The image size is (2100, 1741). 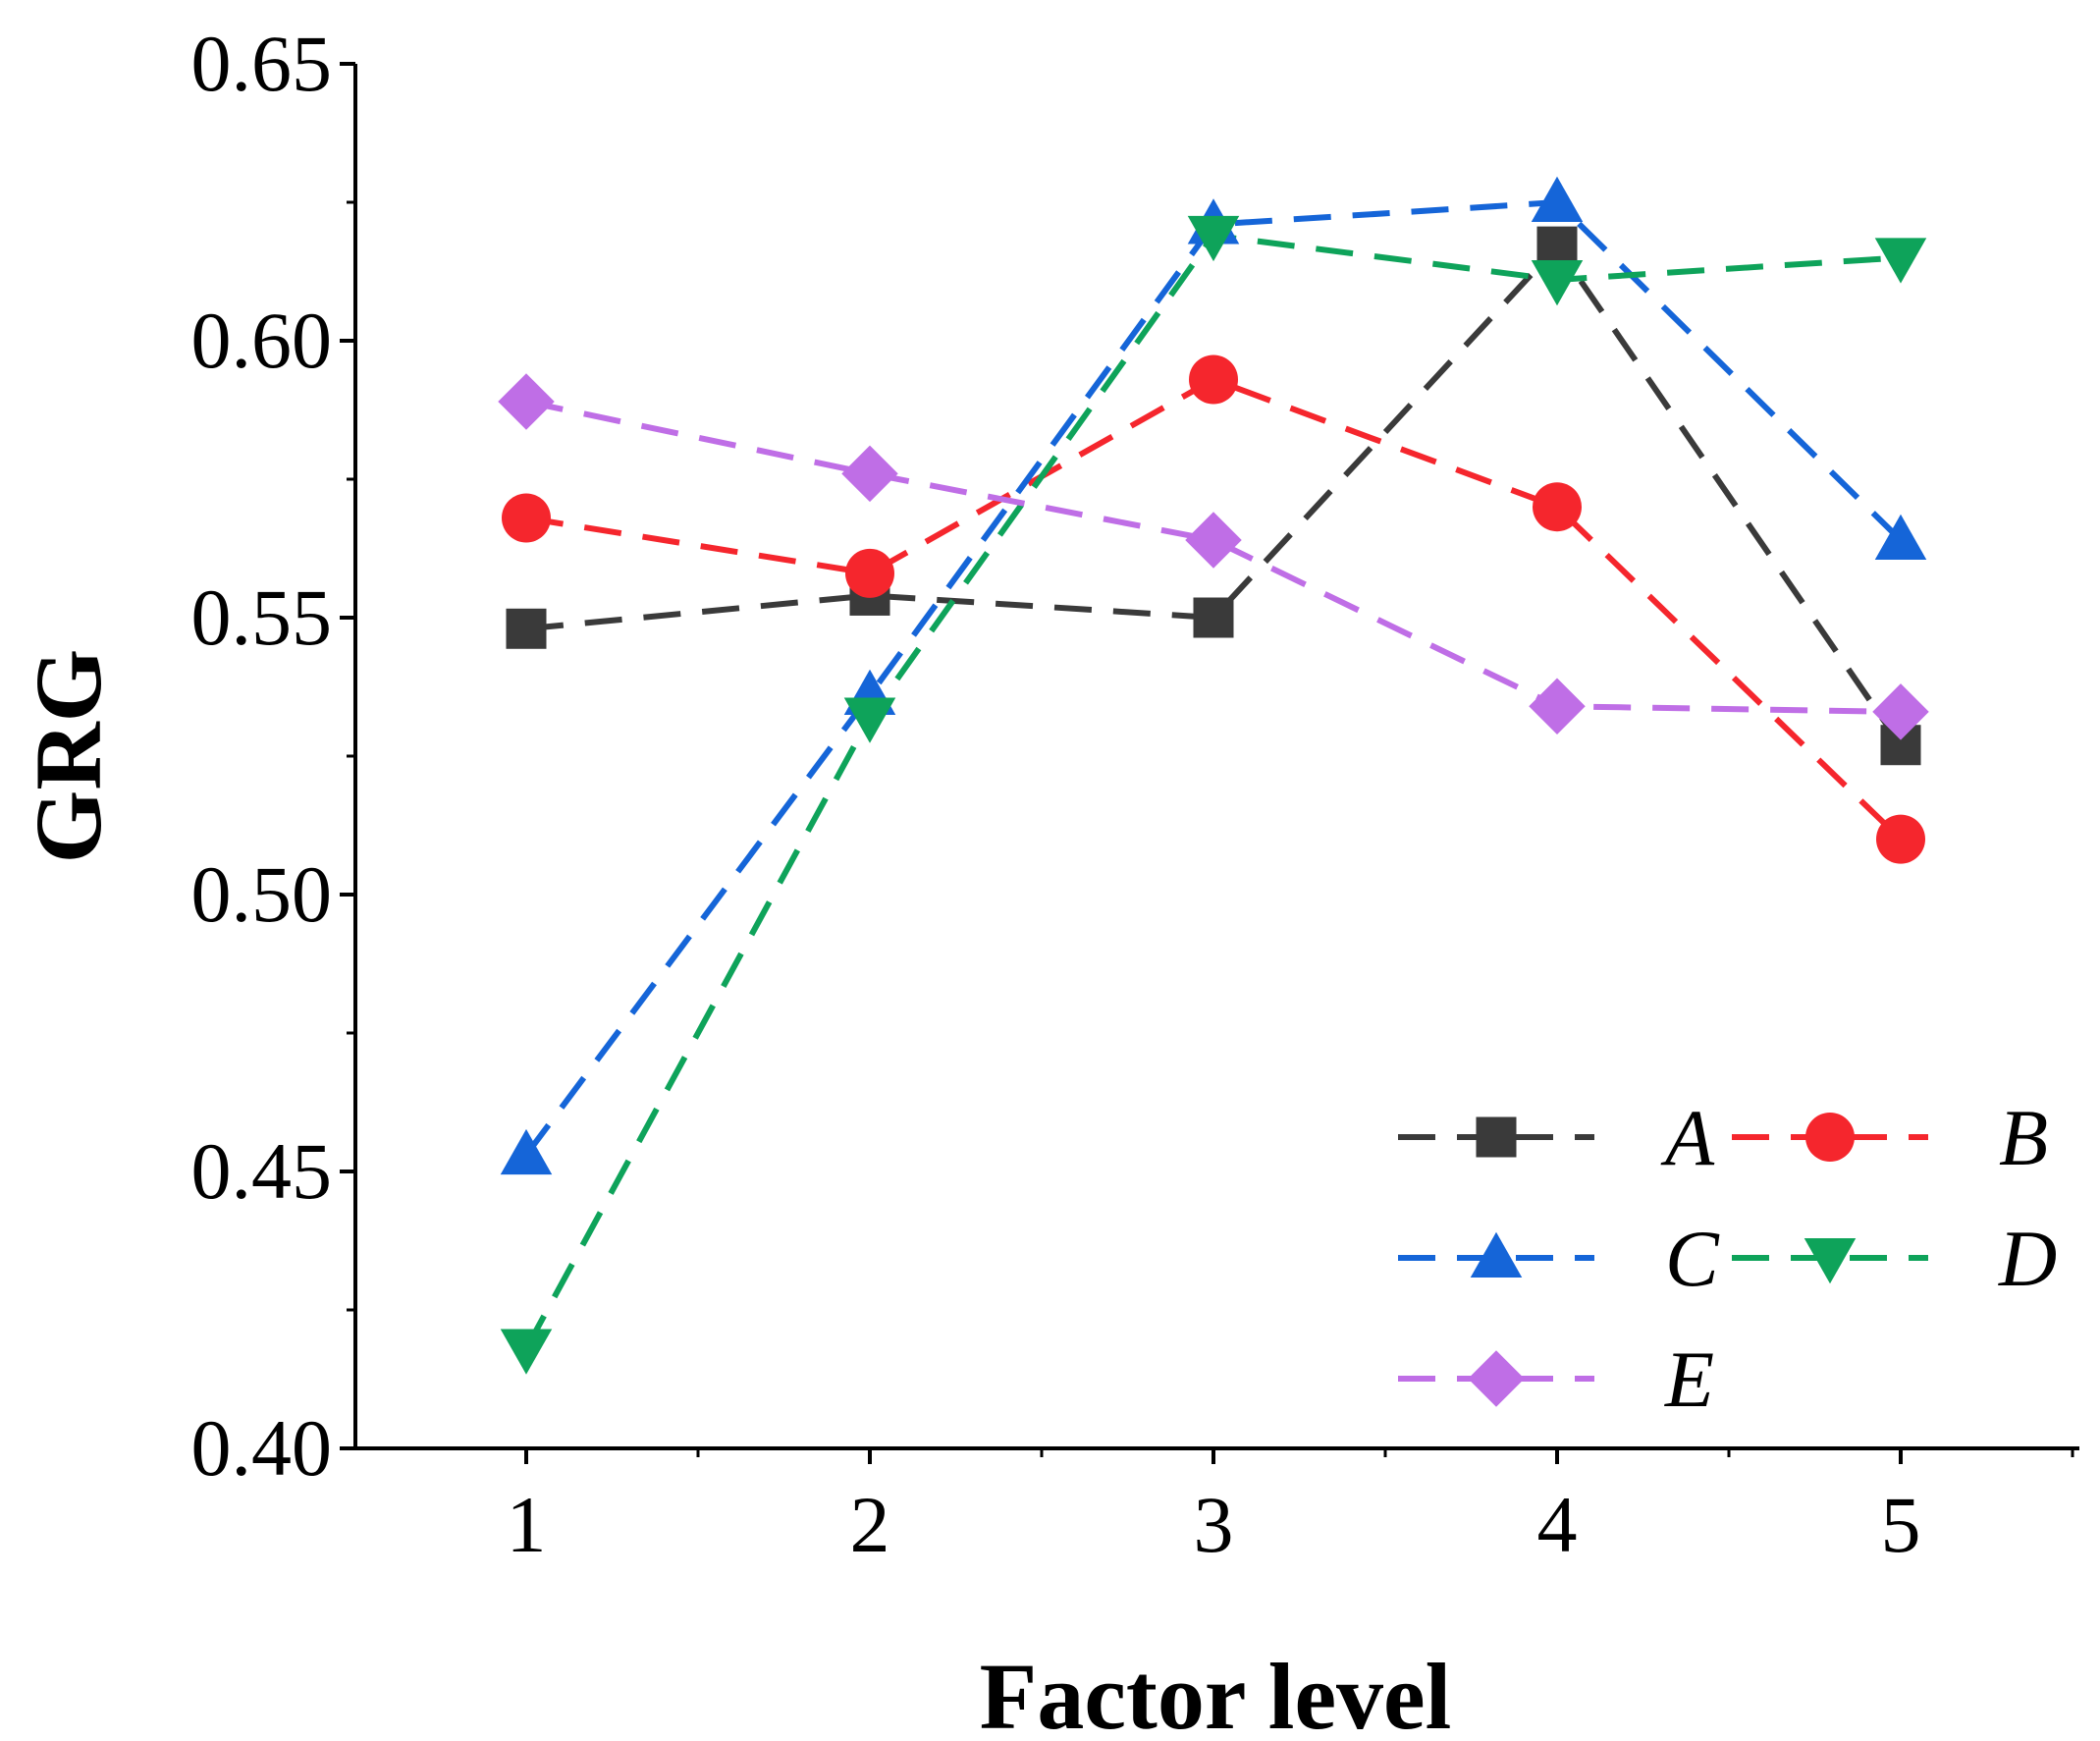 I want to click on legend: A B C D E, so click(x=1727, y=1258).